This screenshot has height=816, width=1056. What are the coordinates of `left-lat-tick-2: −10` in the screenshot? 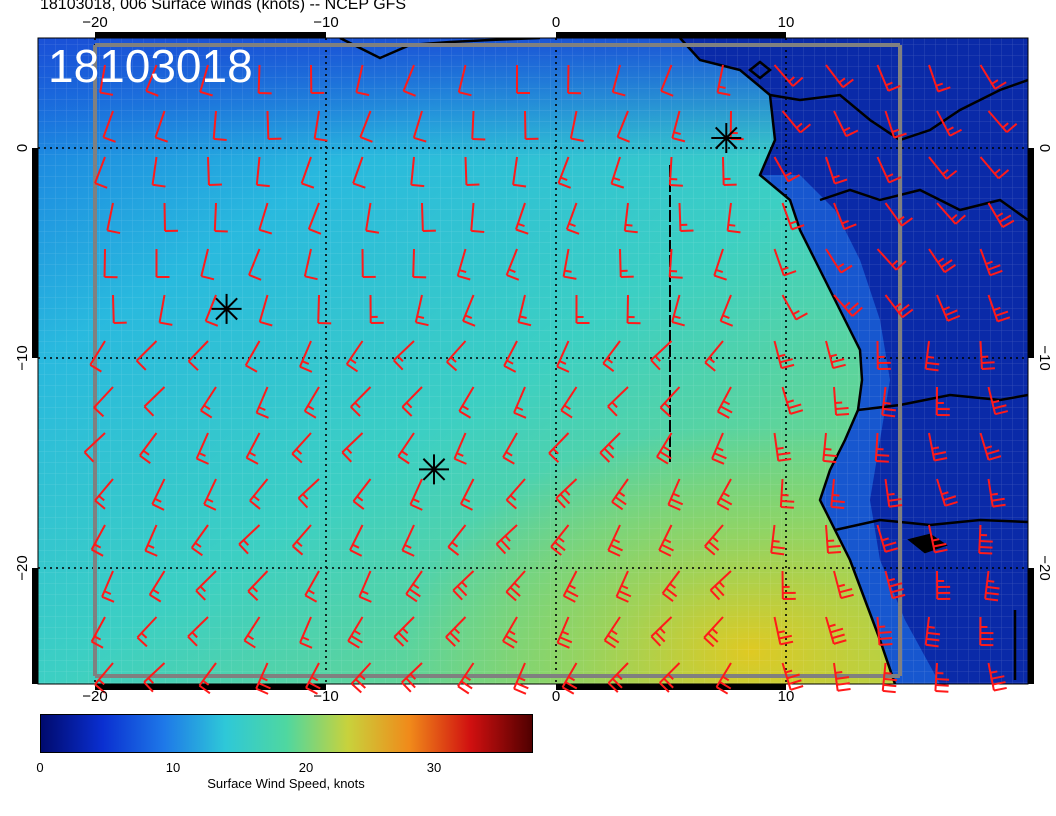 It's located at (22, 357).